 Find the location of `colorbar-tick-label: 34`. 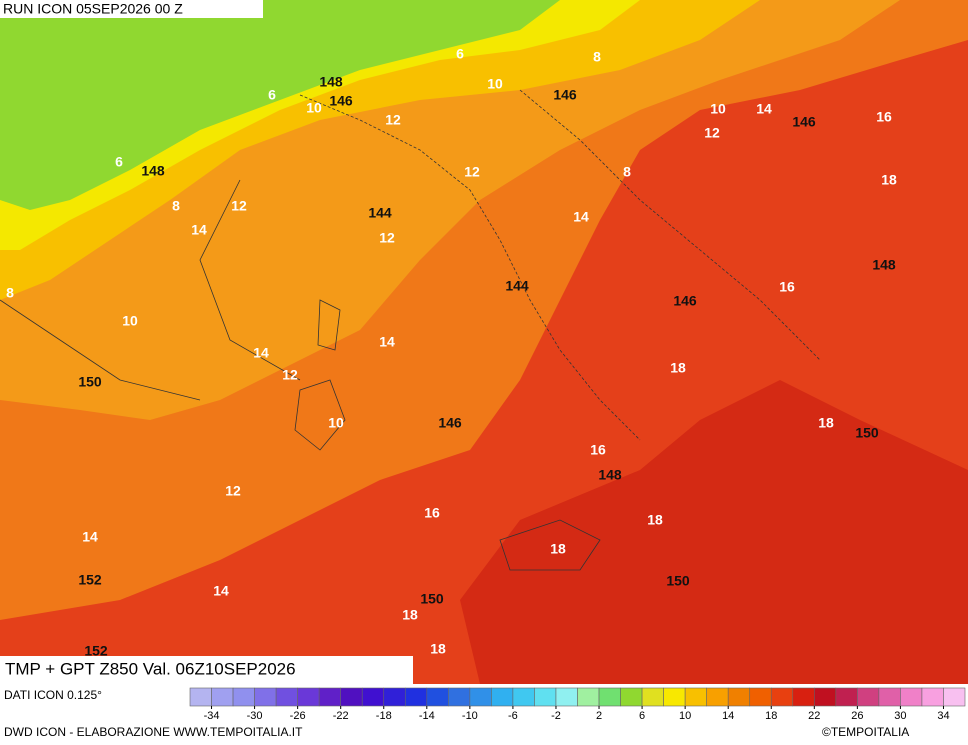

colorbar-tick-label: 34 is located at coordinates (943, 716).